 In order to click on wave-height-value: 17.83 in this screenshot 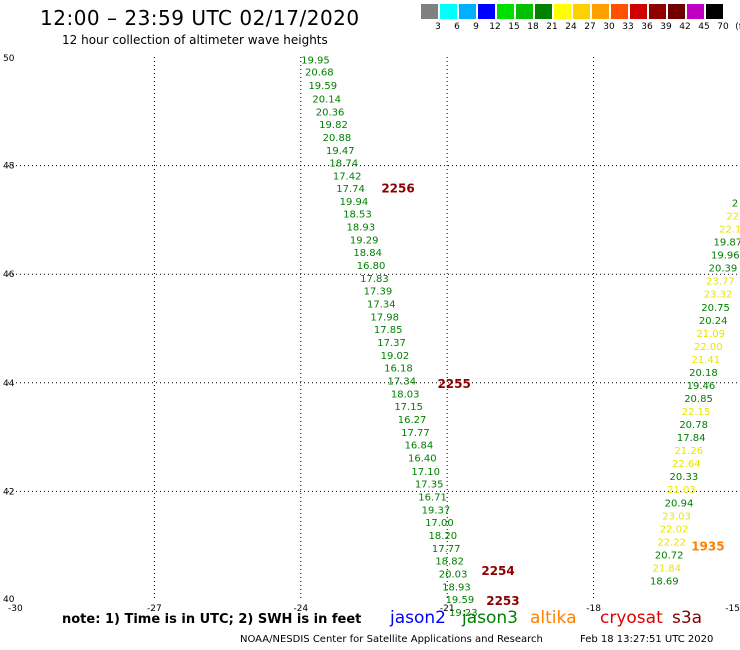, I will do `click(374, 279)`.